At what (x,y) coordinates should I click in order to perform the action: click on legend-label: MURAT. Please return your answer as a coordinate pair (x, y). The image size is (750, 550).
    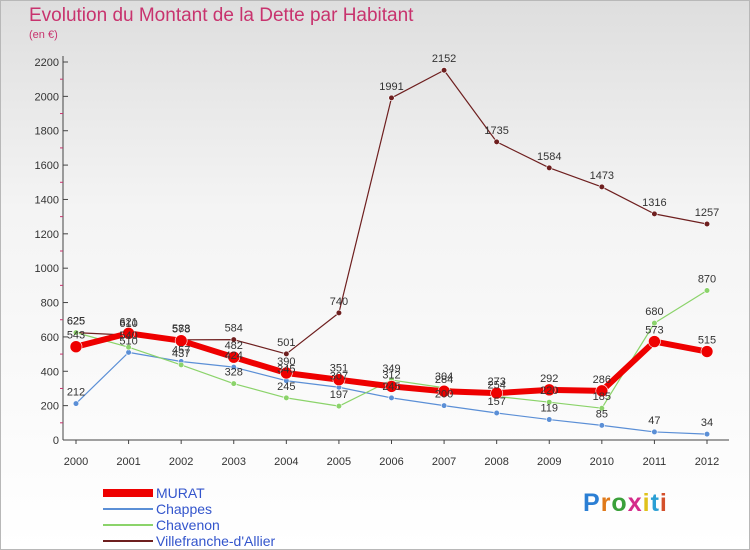
    Looking at the image, I should click on (180, 493).